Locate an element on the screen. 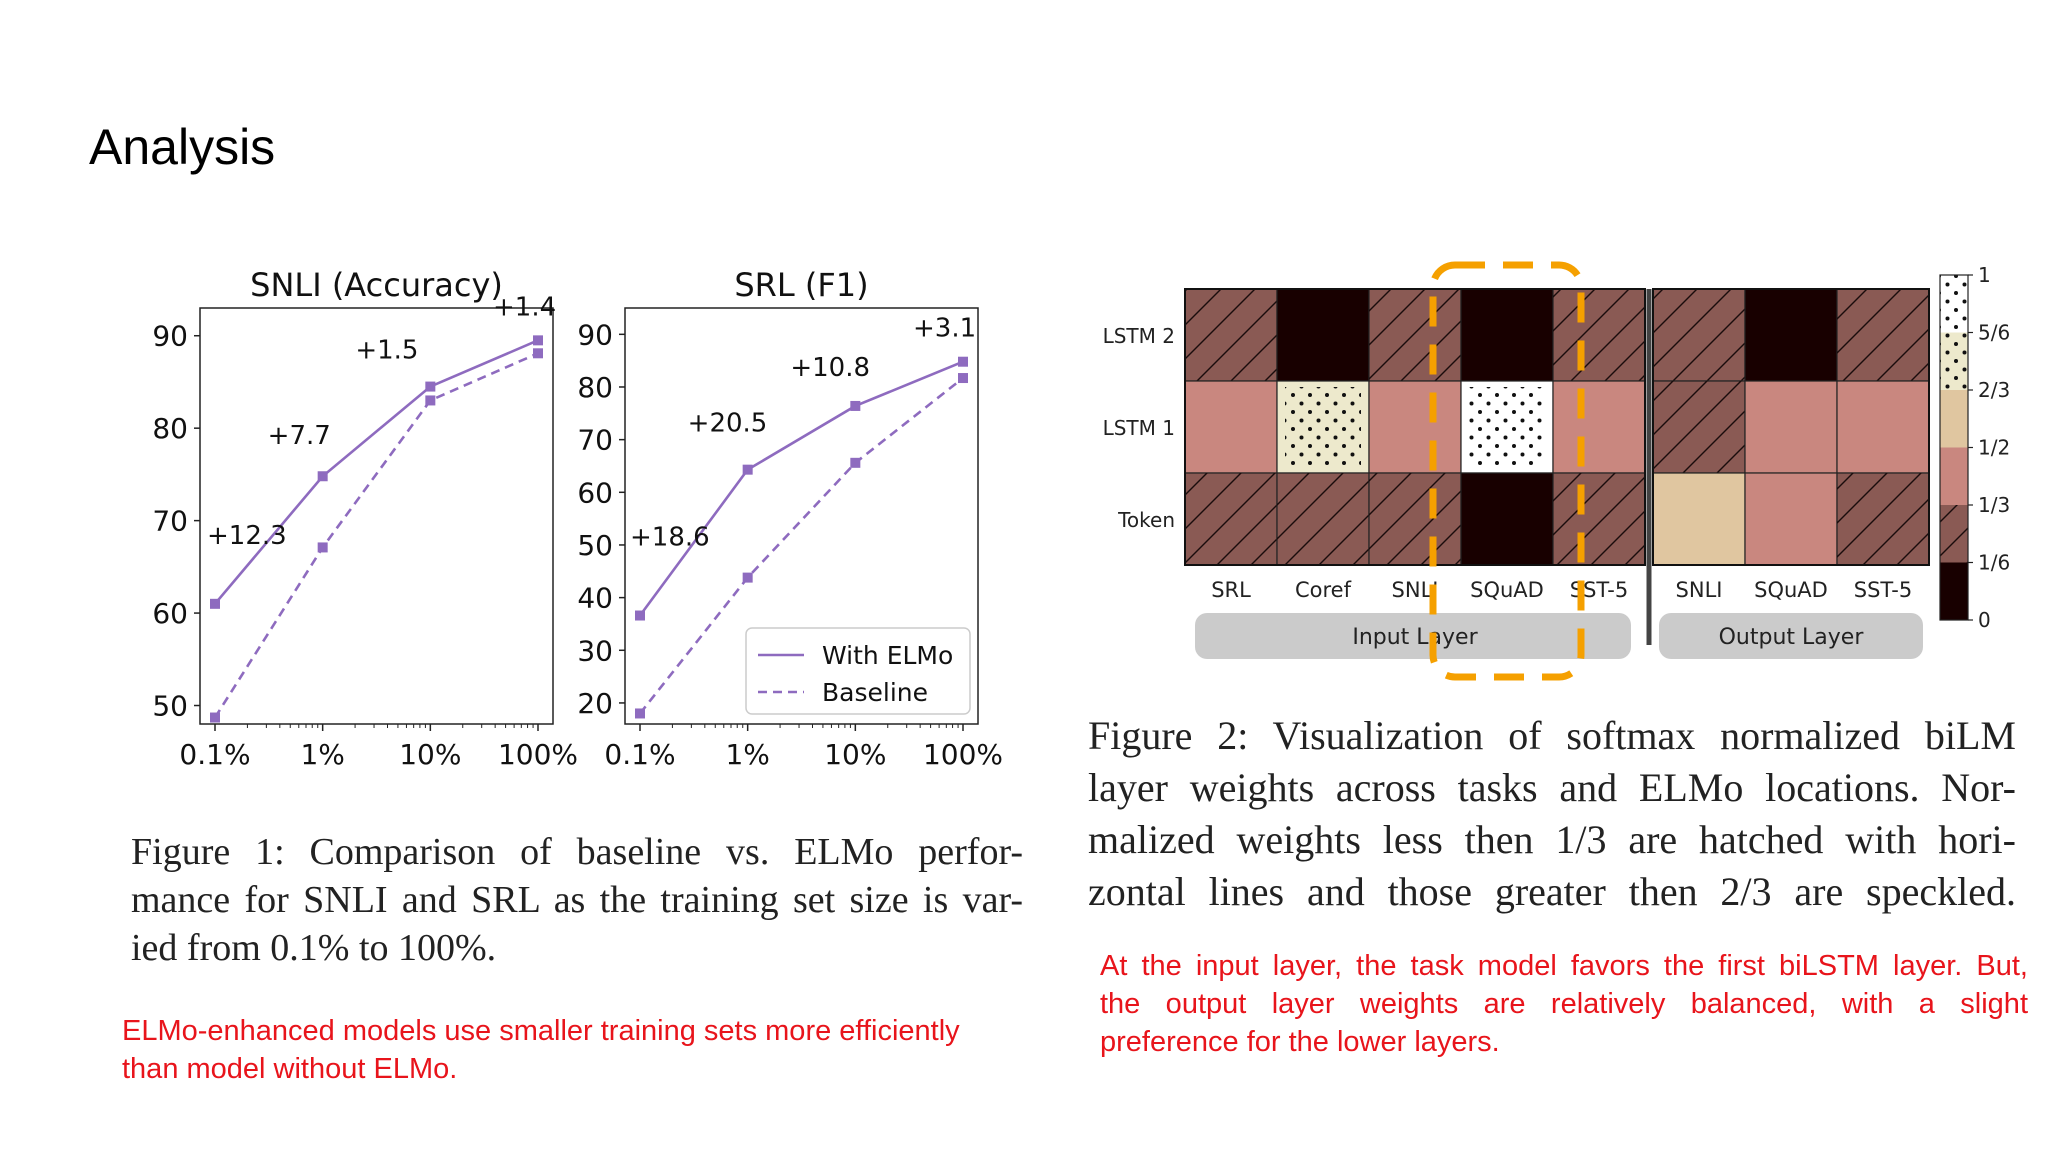 Image resolution: width=2048 pixels, height=1152 pixels. y-tick-label: 90 is located at coordinates (595, 334).